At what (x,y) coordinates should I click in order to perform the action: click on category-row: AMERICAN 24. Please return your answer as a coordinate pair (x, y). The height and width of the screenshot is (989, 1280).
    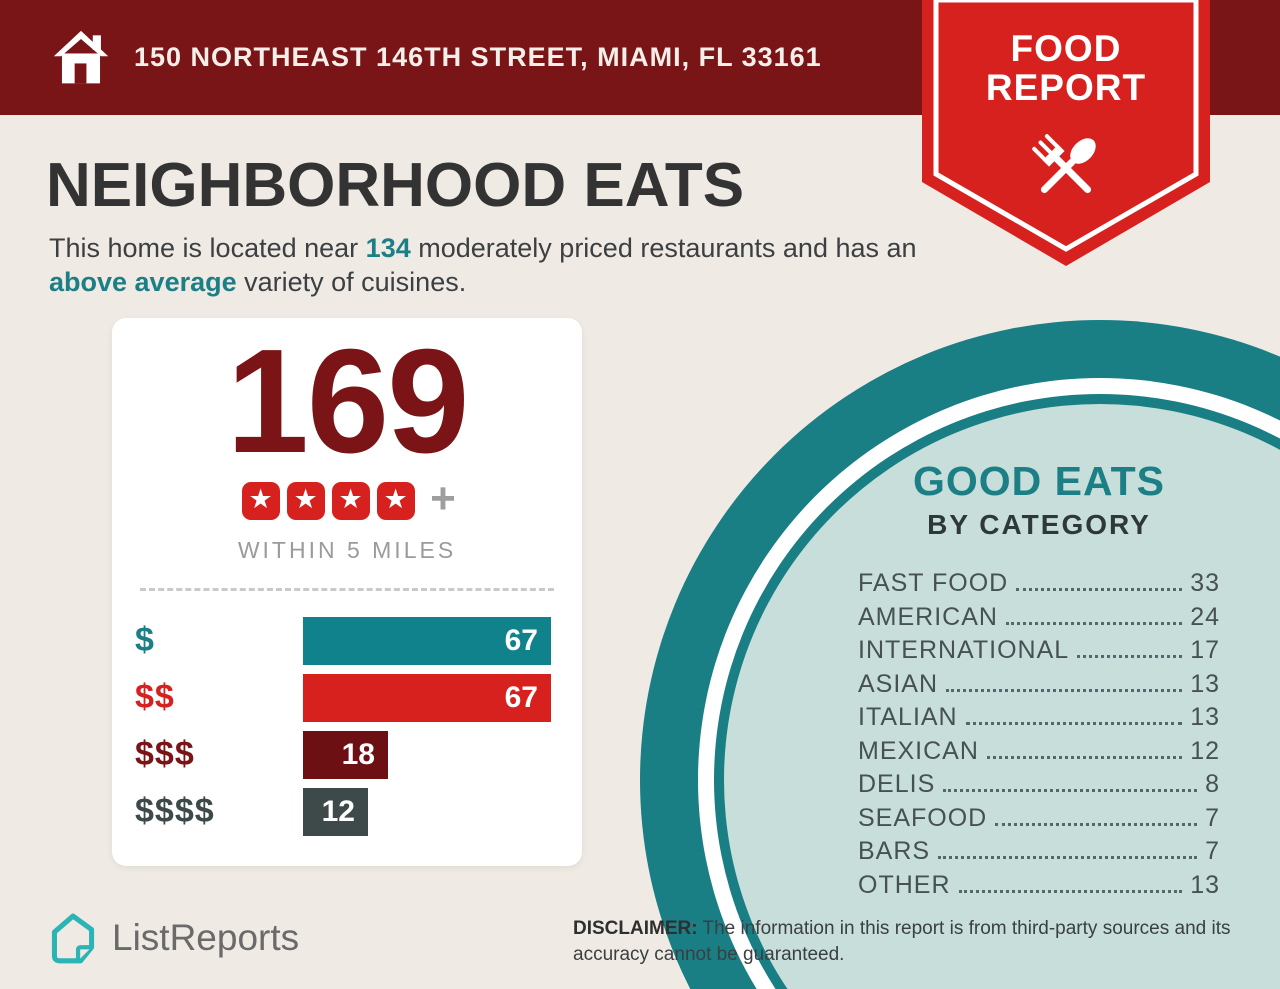
    Looking at the image, I should click on (1039, 620).